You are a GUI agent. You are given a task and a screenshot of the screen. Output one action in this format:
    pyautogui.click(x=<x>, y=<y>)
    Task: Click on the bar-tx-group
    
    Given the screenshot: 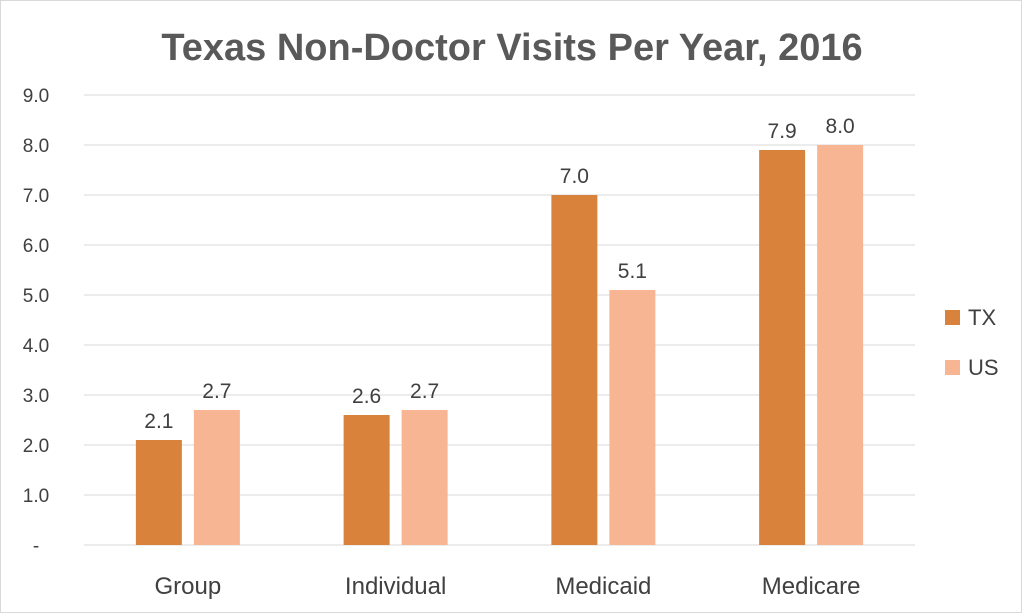 What is the action you would take?
    pyautogui.click(x=158, y=492)
    